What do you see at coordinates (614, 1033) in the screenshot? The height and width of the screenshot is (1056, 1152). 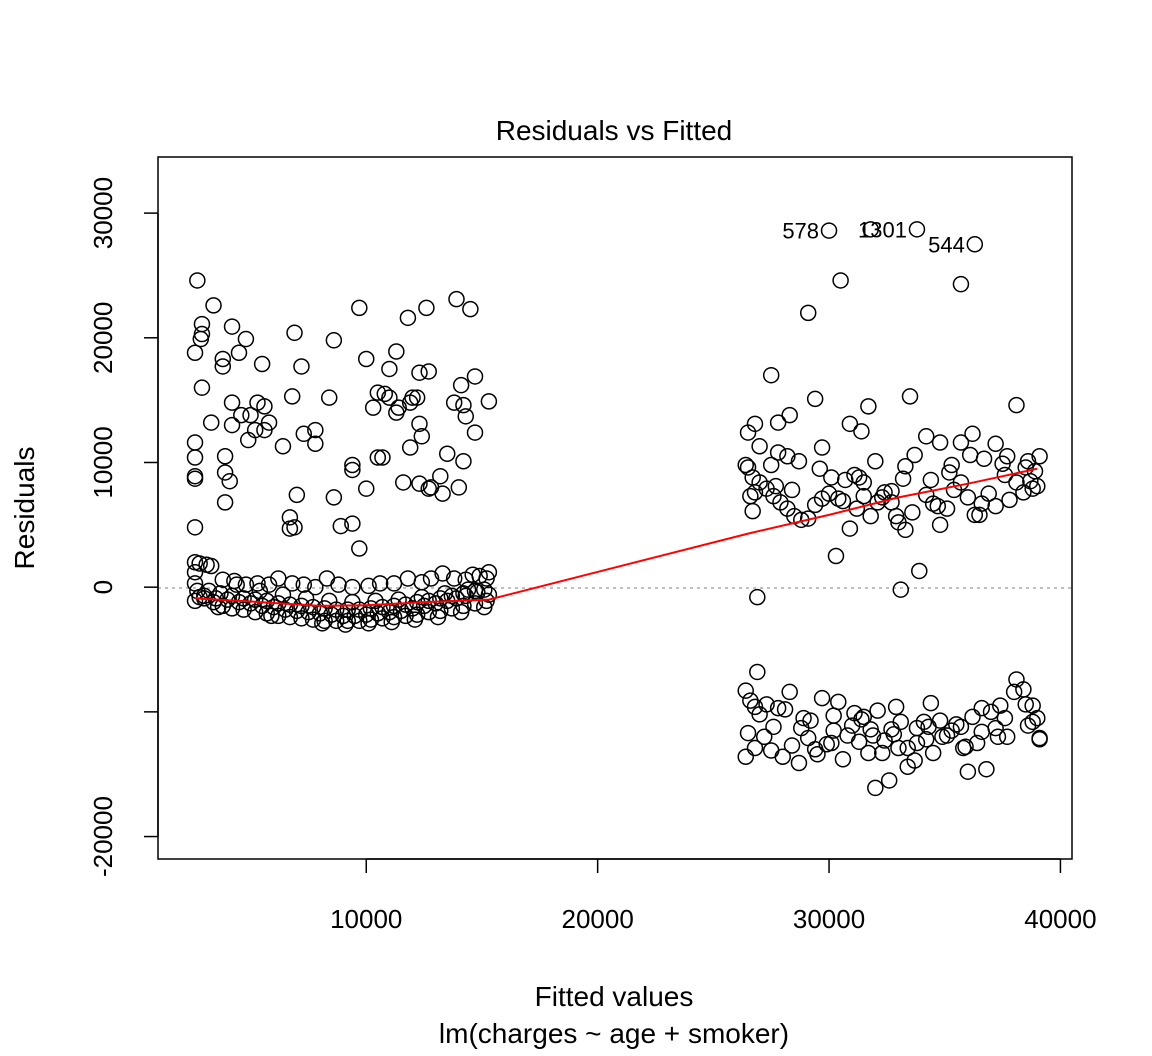 I see `chart-subtitle: lm(charges ~ age + smoker)` at bounding box center [614, 1033].